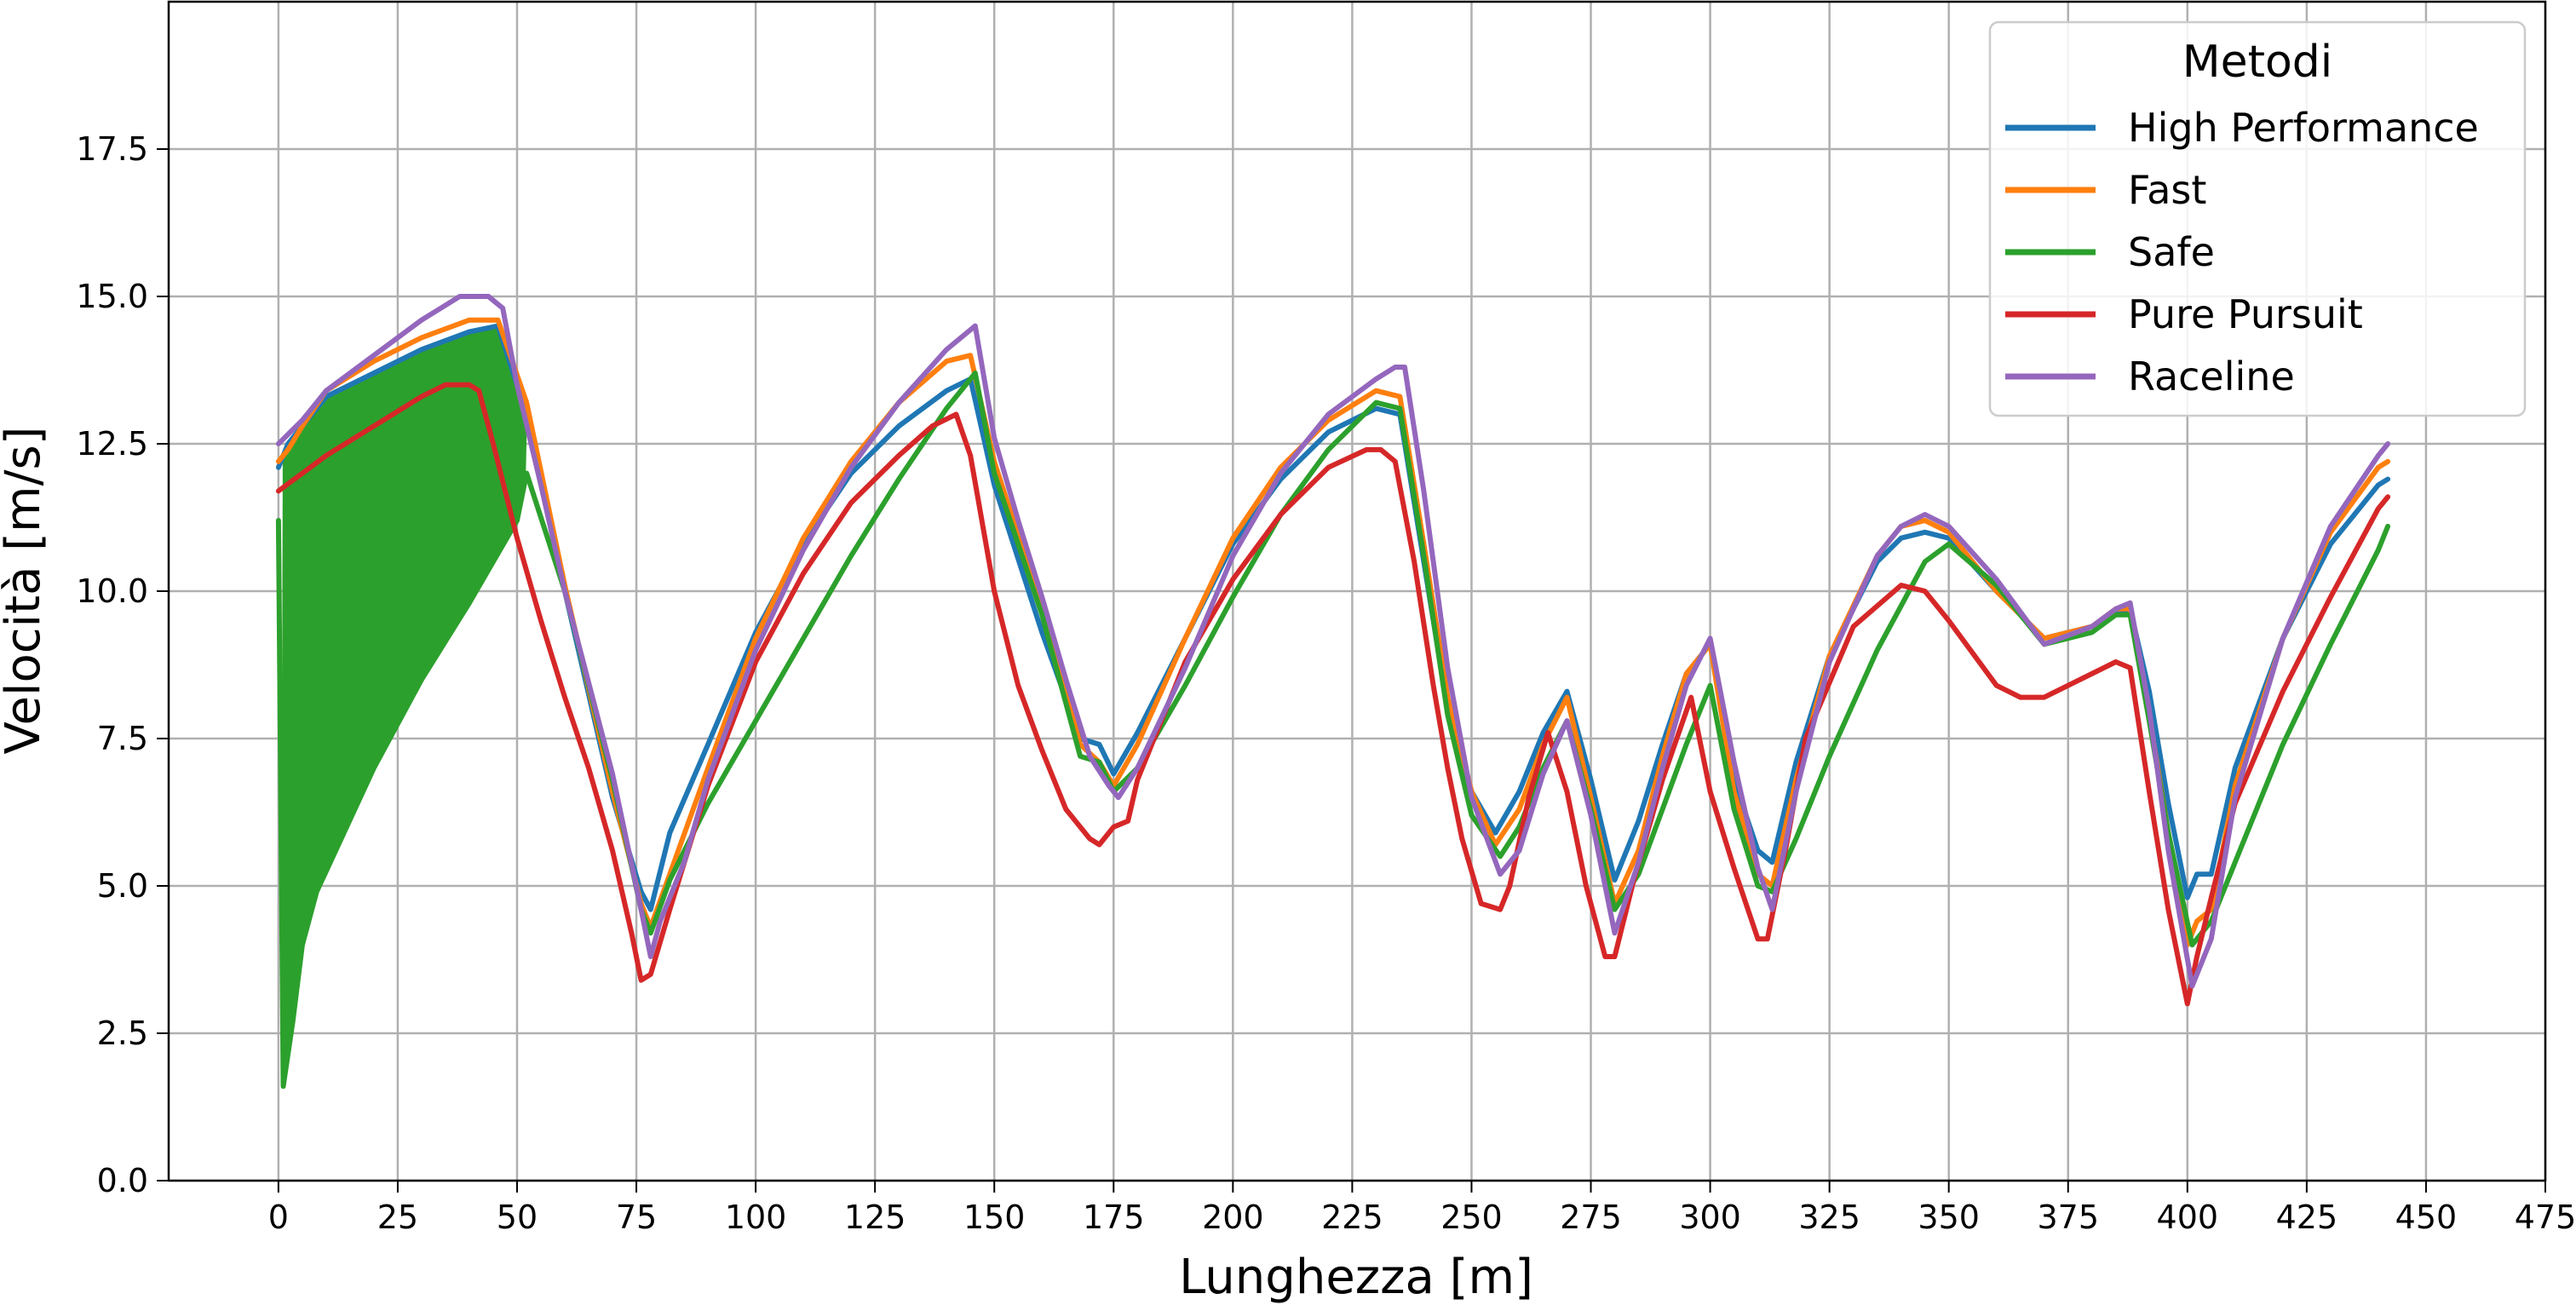  What do you see at coordinates (112, 591) in the screenshot?
I see `y-tick-label: 10.0` at bounding box center [112, 591].